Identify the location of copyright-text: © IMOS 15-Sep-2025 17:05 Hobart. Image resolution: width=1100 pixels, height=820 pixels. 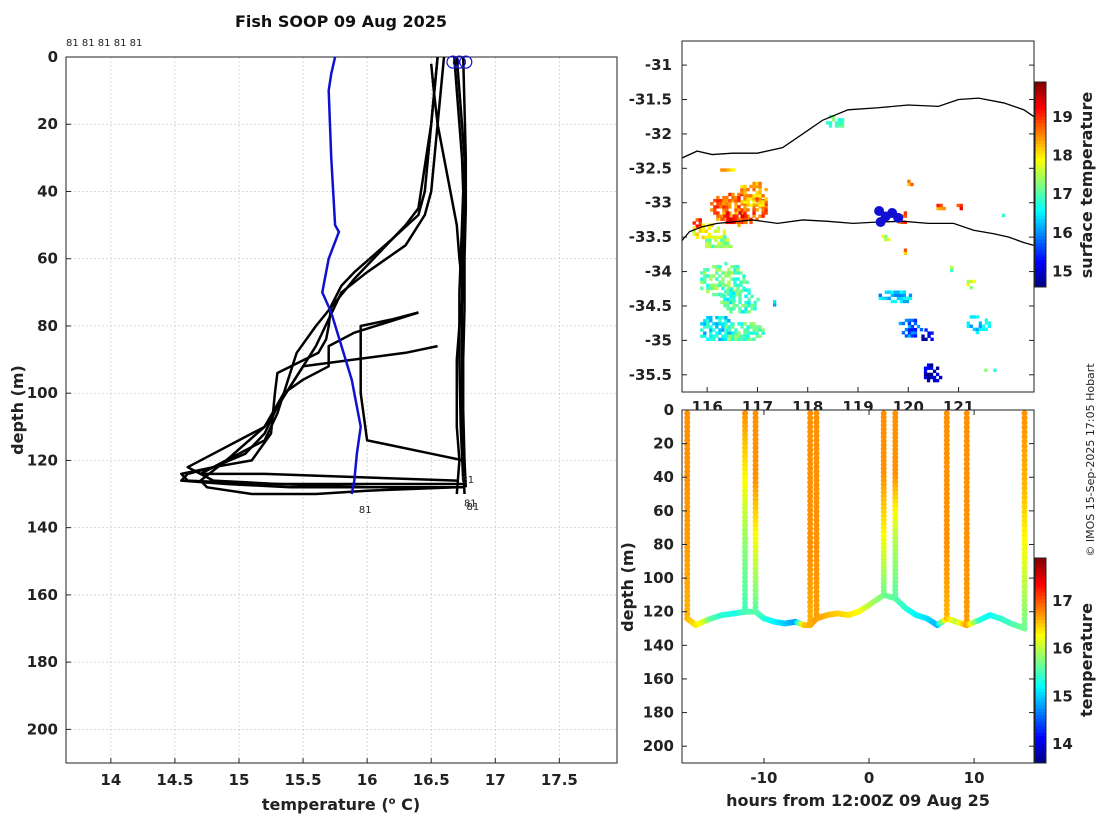
(1090, 460).